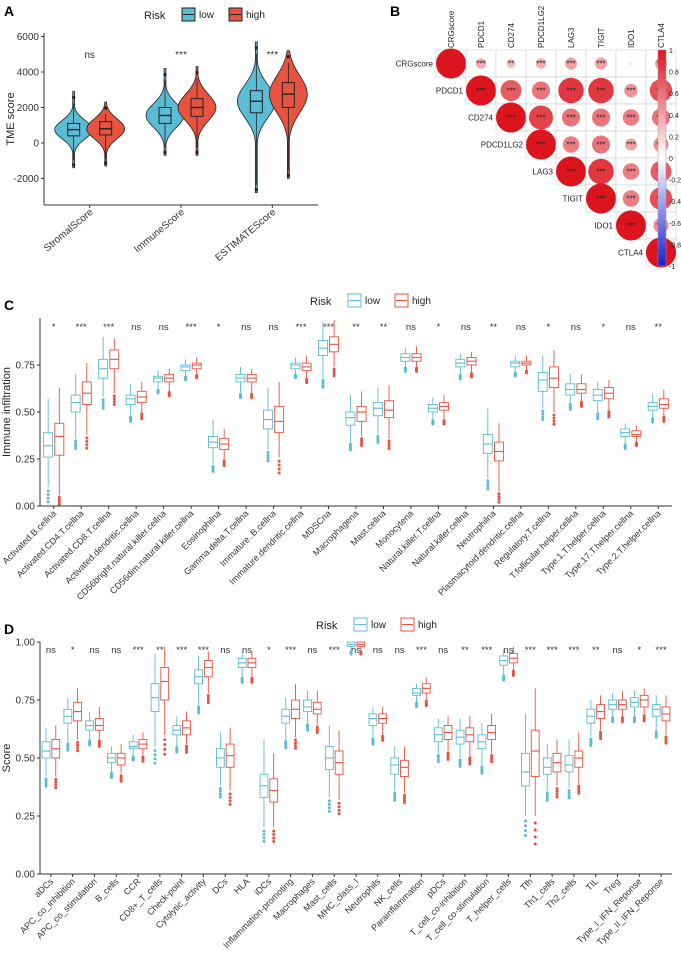 The width and height of the screenshot is (681, 958). I want to click on matrix-col-label: TIGIT, so click(601, 37).